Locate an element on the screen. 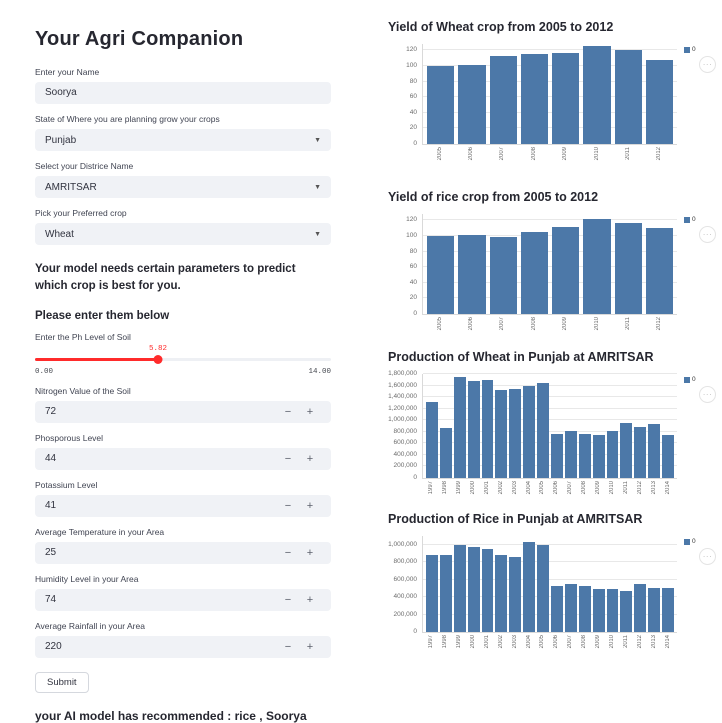 The width and height of the screenshot is (722, 723). x-tick-label: 2008 is located at coordinates (584, 642).